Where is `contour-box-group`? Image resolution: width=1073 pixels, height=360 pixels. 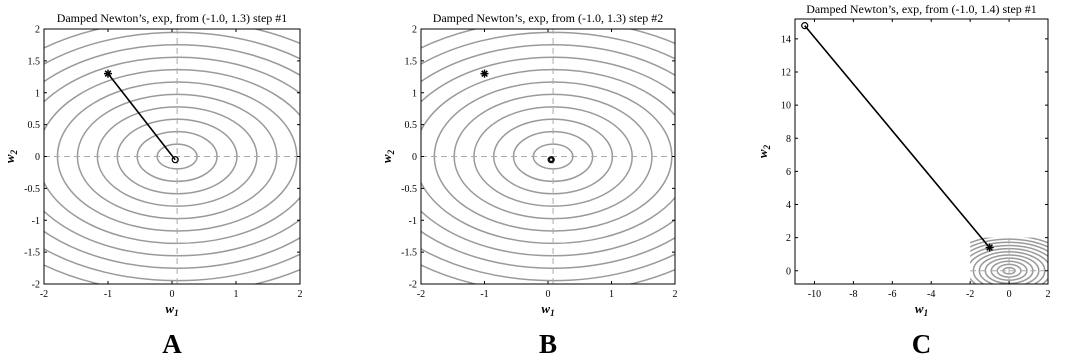
contour-box-group is located at coordinates (1009, 260).